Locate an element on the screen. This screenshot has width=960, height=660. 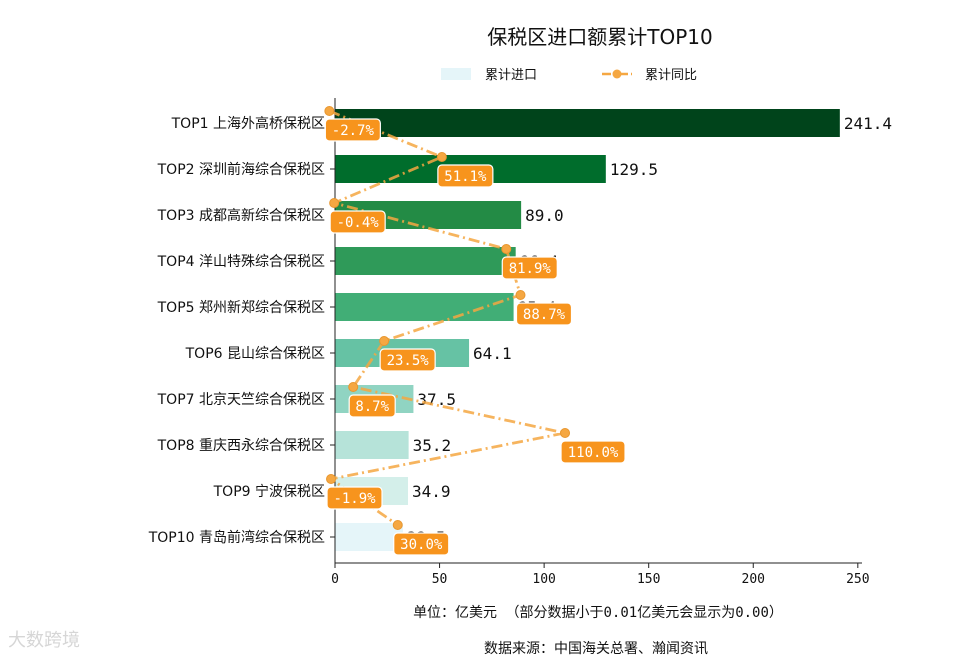
x-tick-label: 250 is located at coordinates (857, 579).